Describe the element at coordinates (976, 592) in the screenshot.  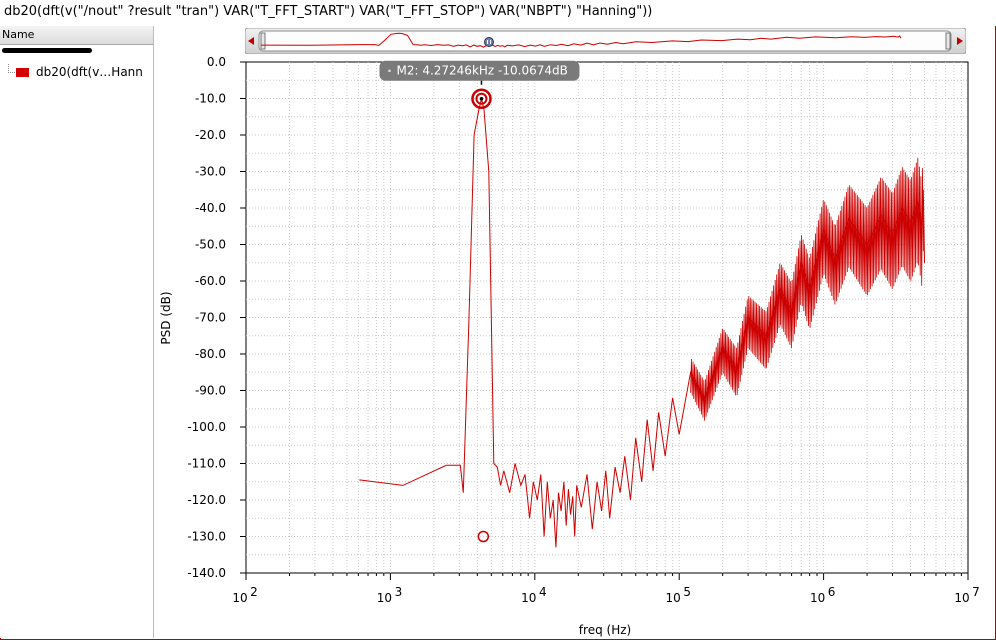
I see `x-tick-exponent: 7` at that location.